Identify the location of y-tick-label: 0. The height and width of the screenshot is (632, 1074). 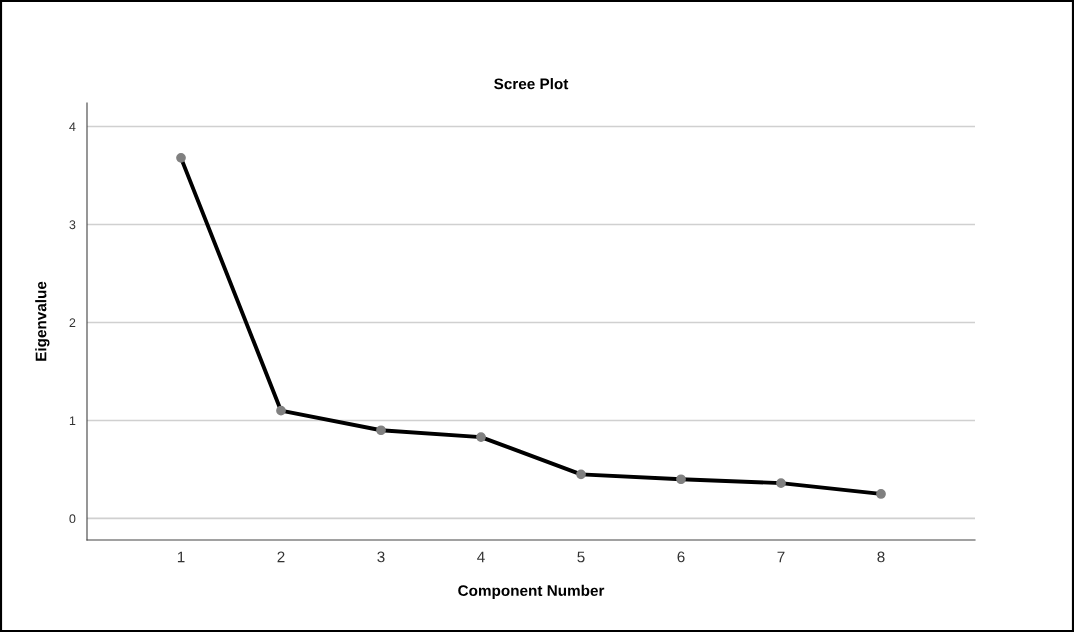
(72, 519).